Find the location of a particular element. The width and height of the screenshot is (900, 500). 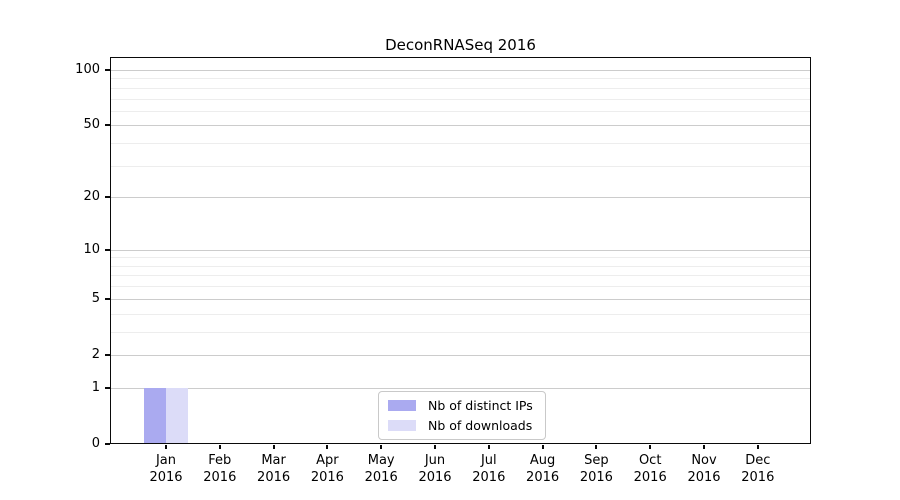

x-tick-label: May 2016 is located at coordinates (381, 469).